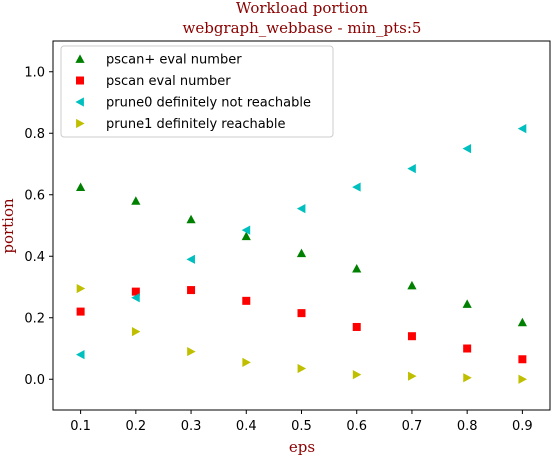 This screenshot has height=456, width=553. I want to click on y-tick-label: 0.2, so click(34, 318).